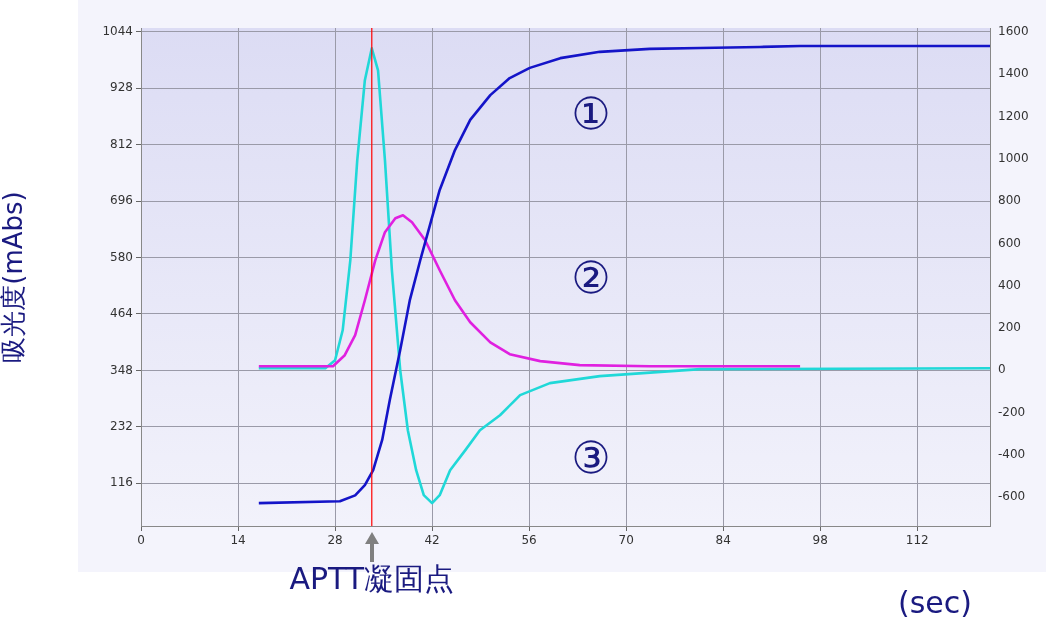  Describe the element at coordinates (935, 602) in the screenshot. I see `x-axis-title: (sec)` at that location.